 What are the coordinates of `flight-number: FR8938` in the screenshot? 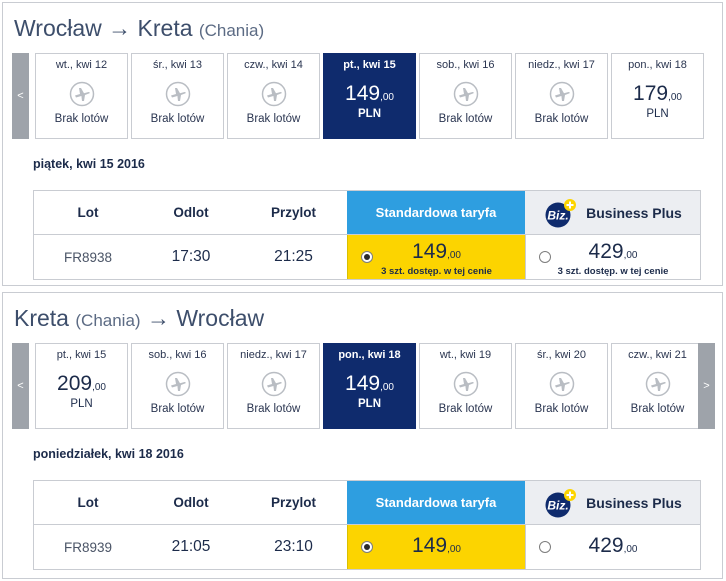 It's located at (88, 257).